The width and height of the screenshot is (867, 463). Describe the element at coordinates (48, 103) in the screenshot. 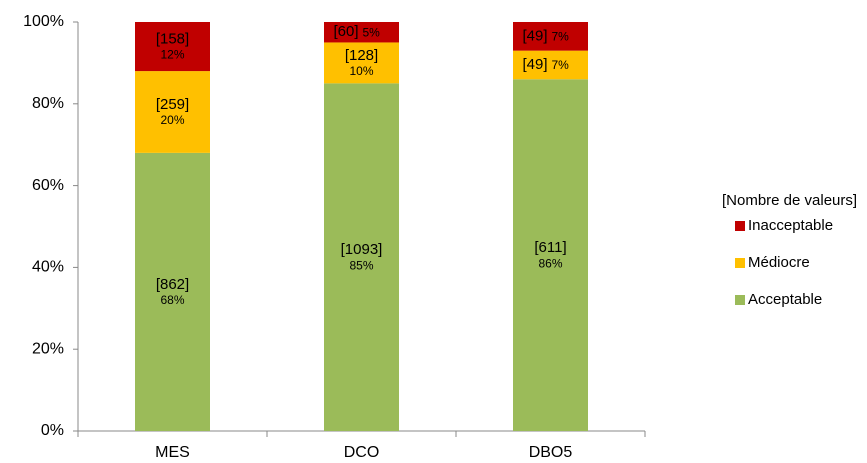

I see `y-tick-label: 80%` at that location.